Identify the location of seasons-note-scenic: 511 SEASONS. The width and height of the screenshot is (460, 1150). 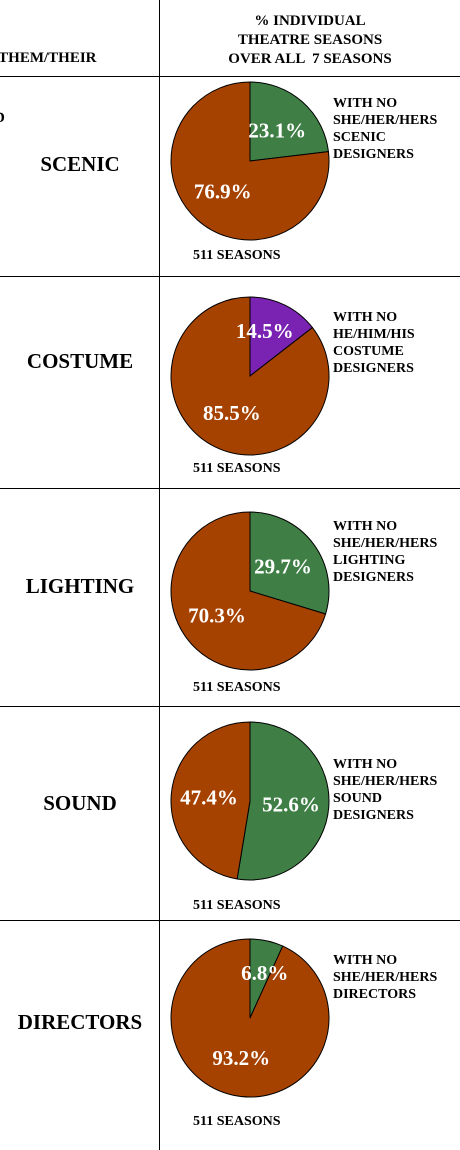
(237, 255).